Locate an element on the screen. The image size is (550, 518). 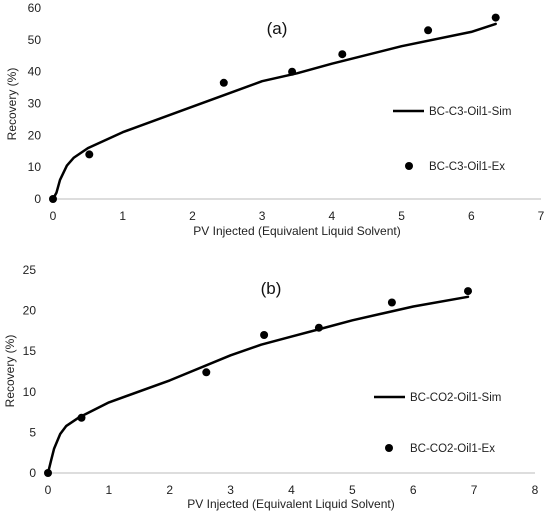
x-axis-title-a: PV Injected (Equivalent Liquid Solvent) is located at coordinates (296, 231).